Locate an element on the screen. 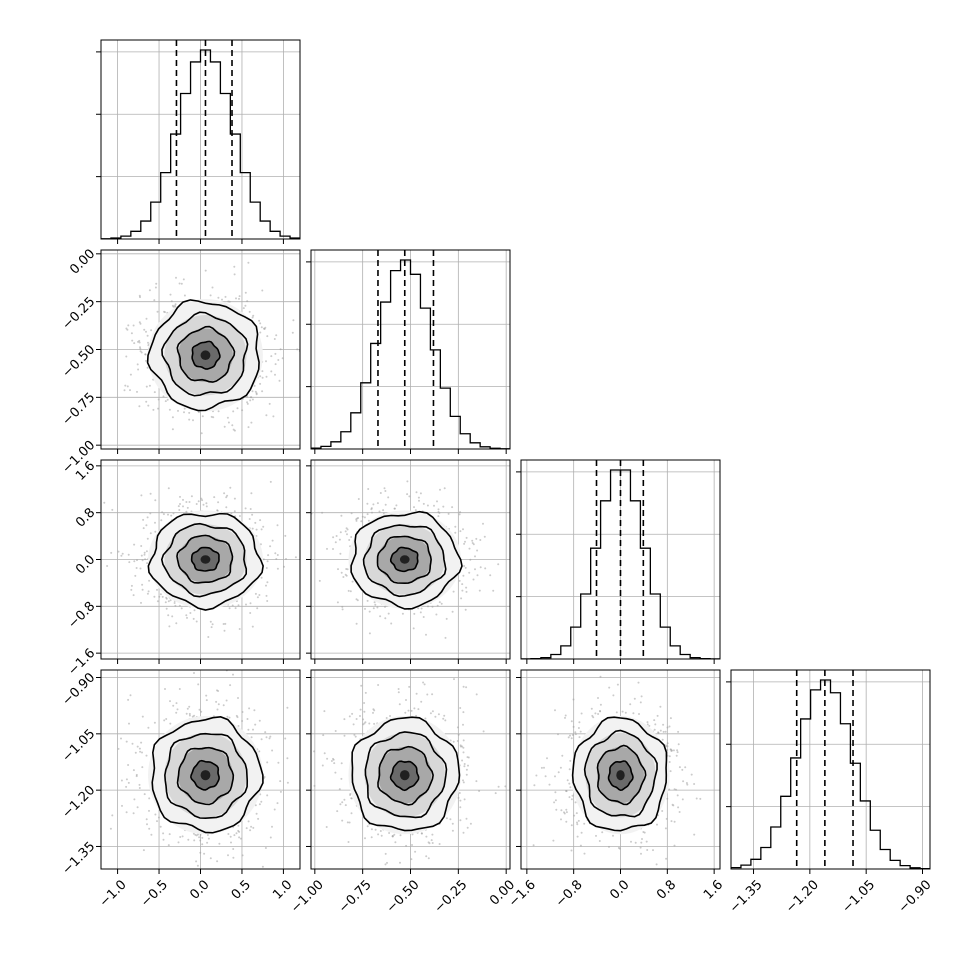 This screenshot has height=970, width=970. x-tick-label: 0.5 is located at coordinates (241, 889).